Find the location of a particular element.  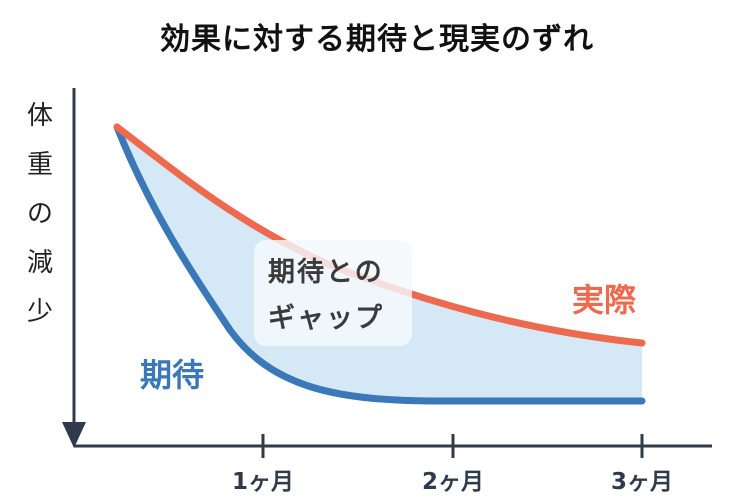

x-tick-label: 3ヶ月 is located at coordinates (642, 482).